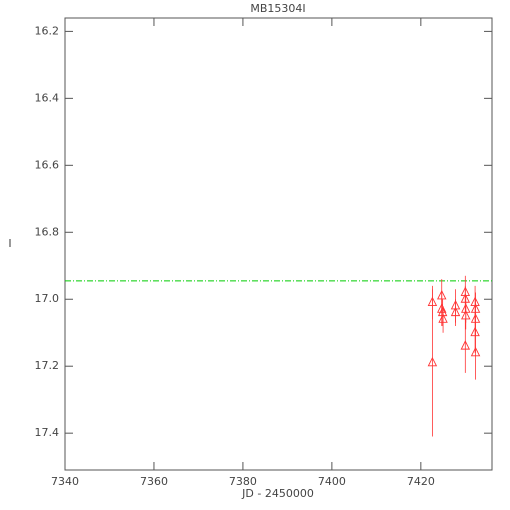 The height and width of the screenshot is (510, 510). I want to click on y-tick-label: 17.4, so click(47, 432).